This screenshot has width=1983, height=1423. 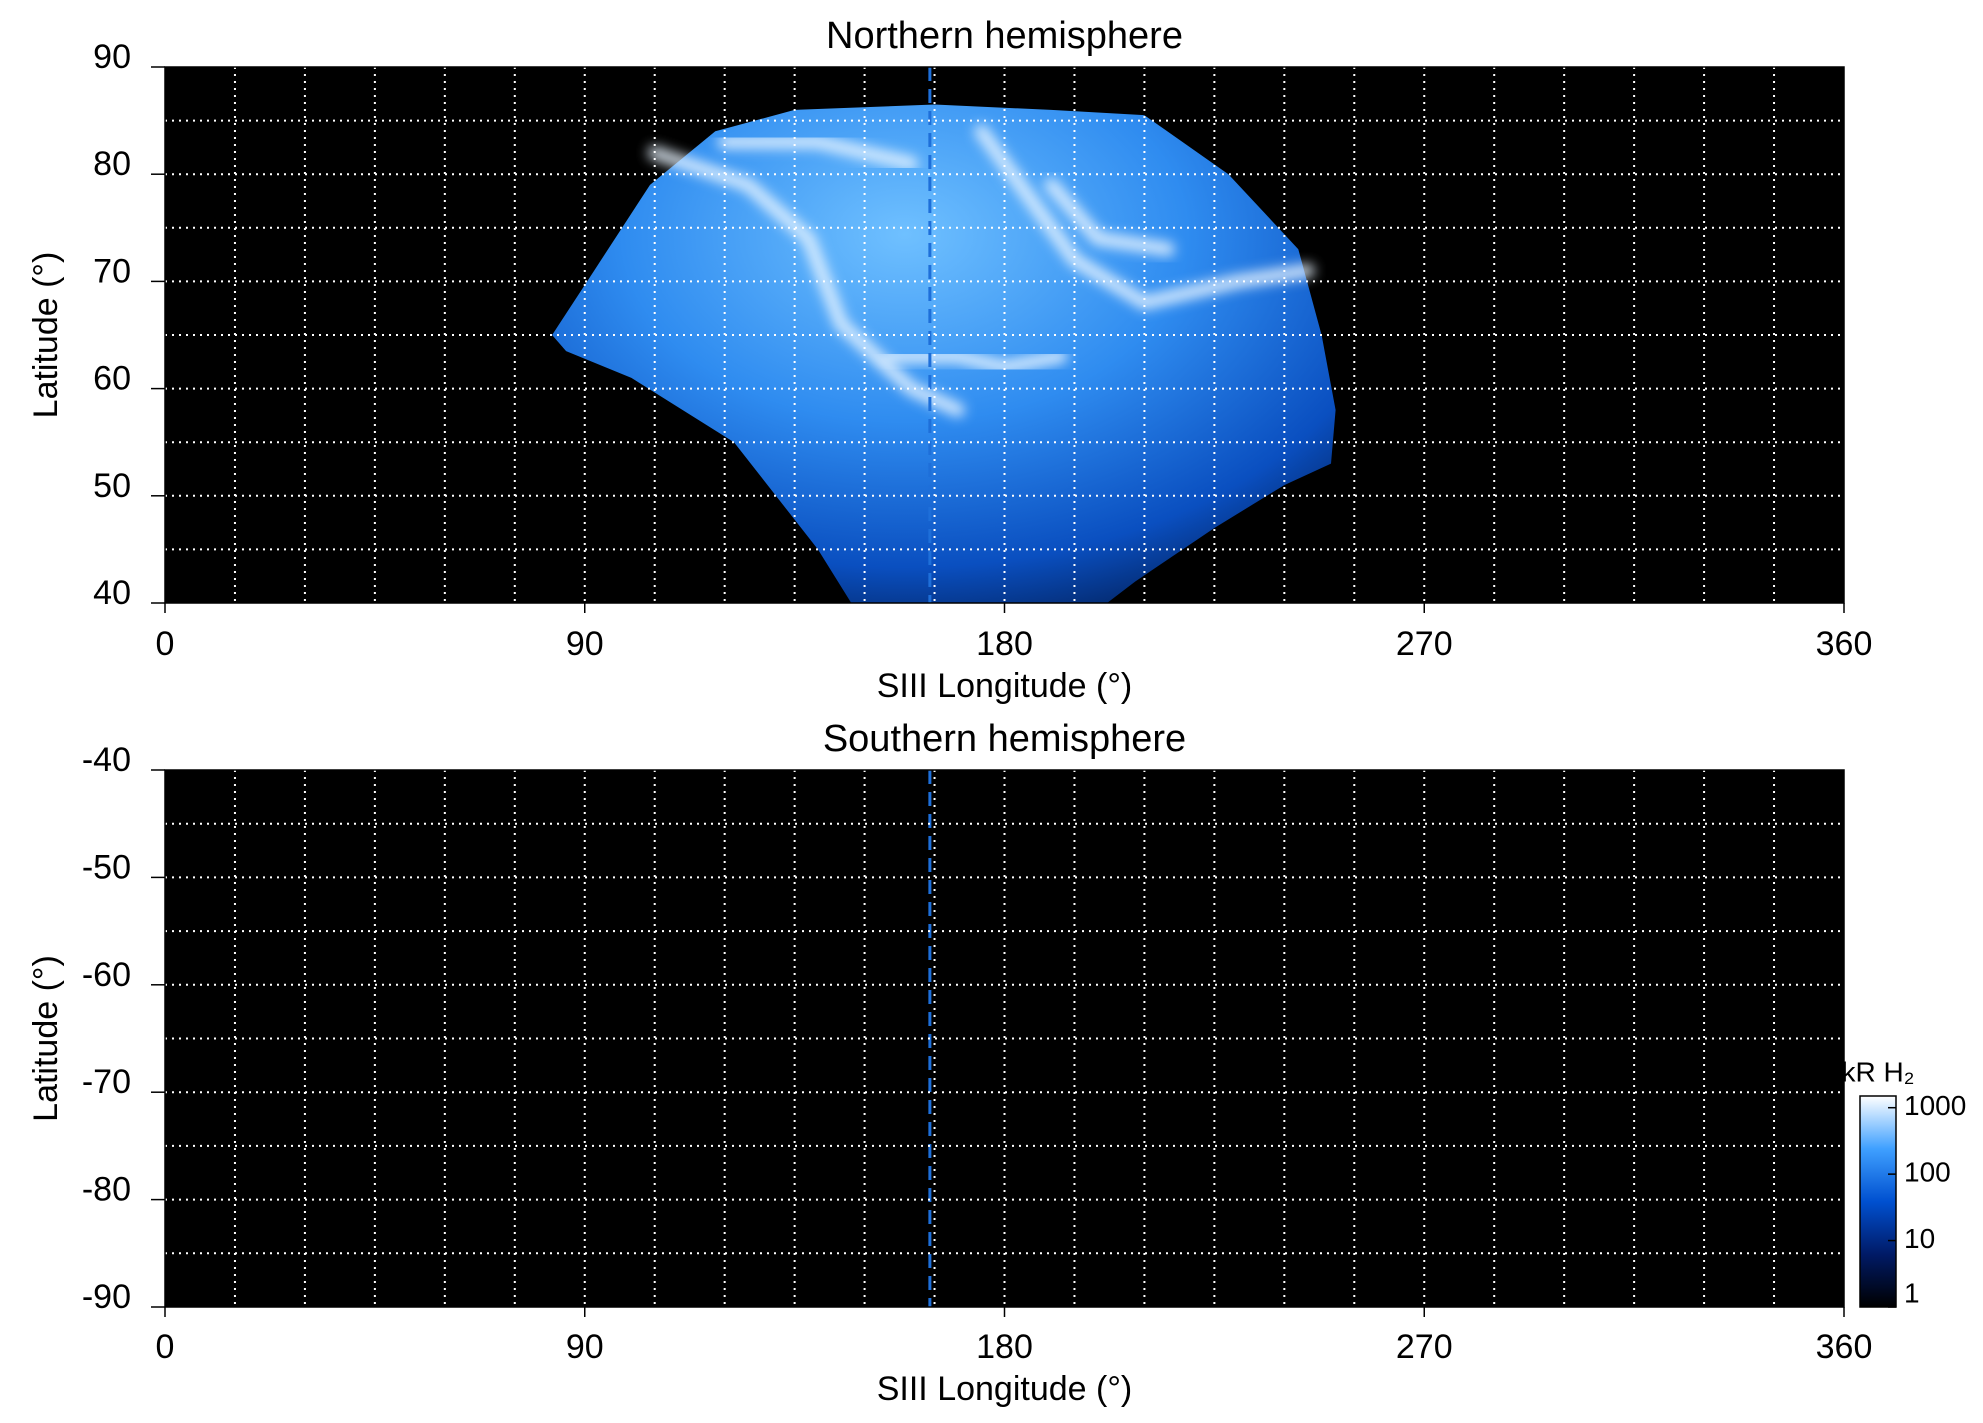 I want to click on y-tick-label: 80, so click(x=112, y=164).